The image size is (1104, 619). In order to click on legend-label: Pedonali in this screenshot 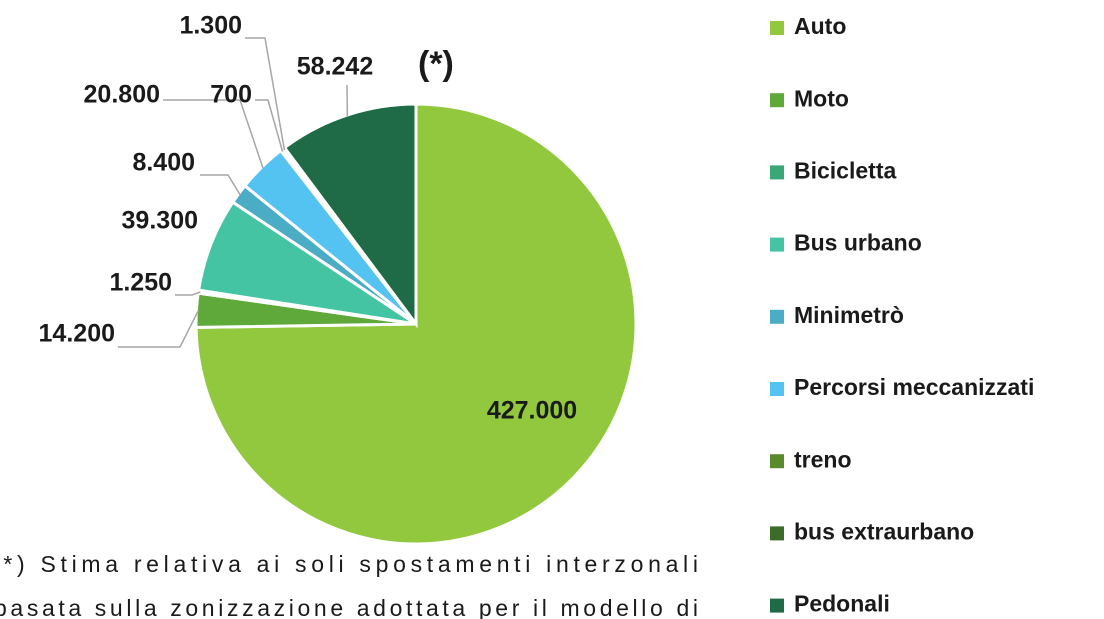, I will do `click(842, 604)`.